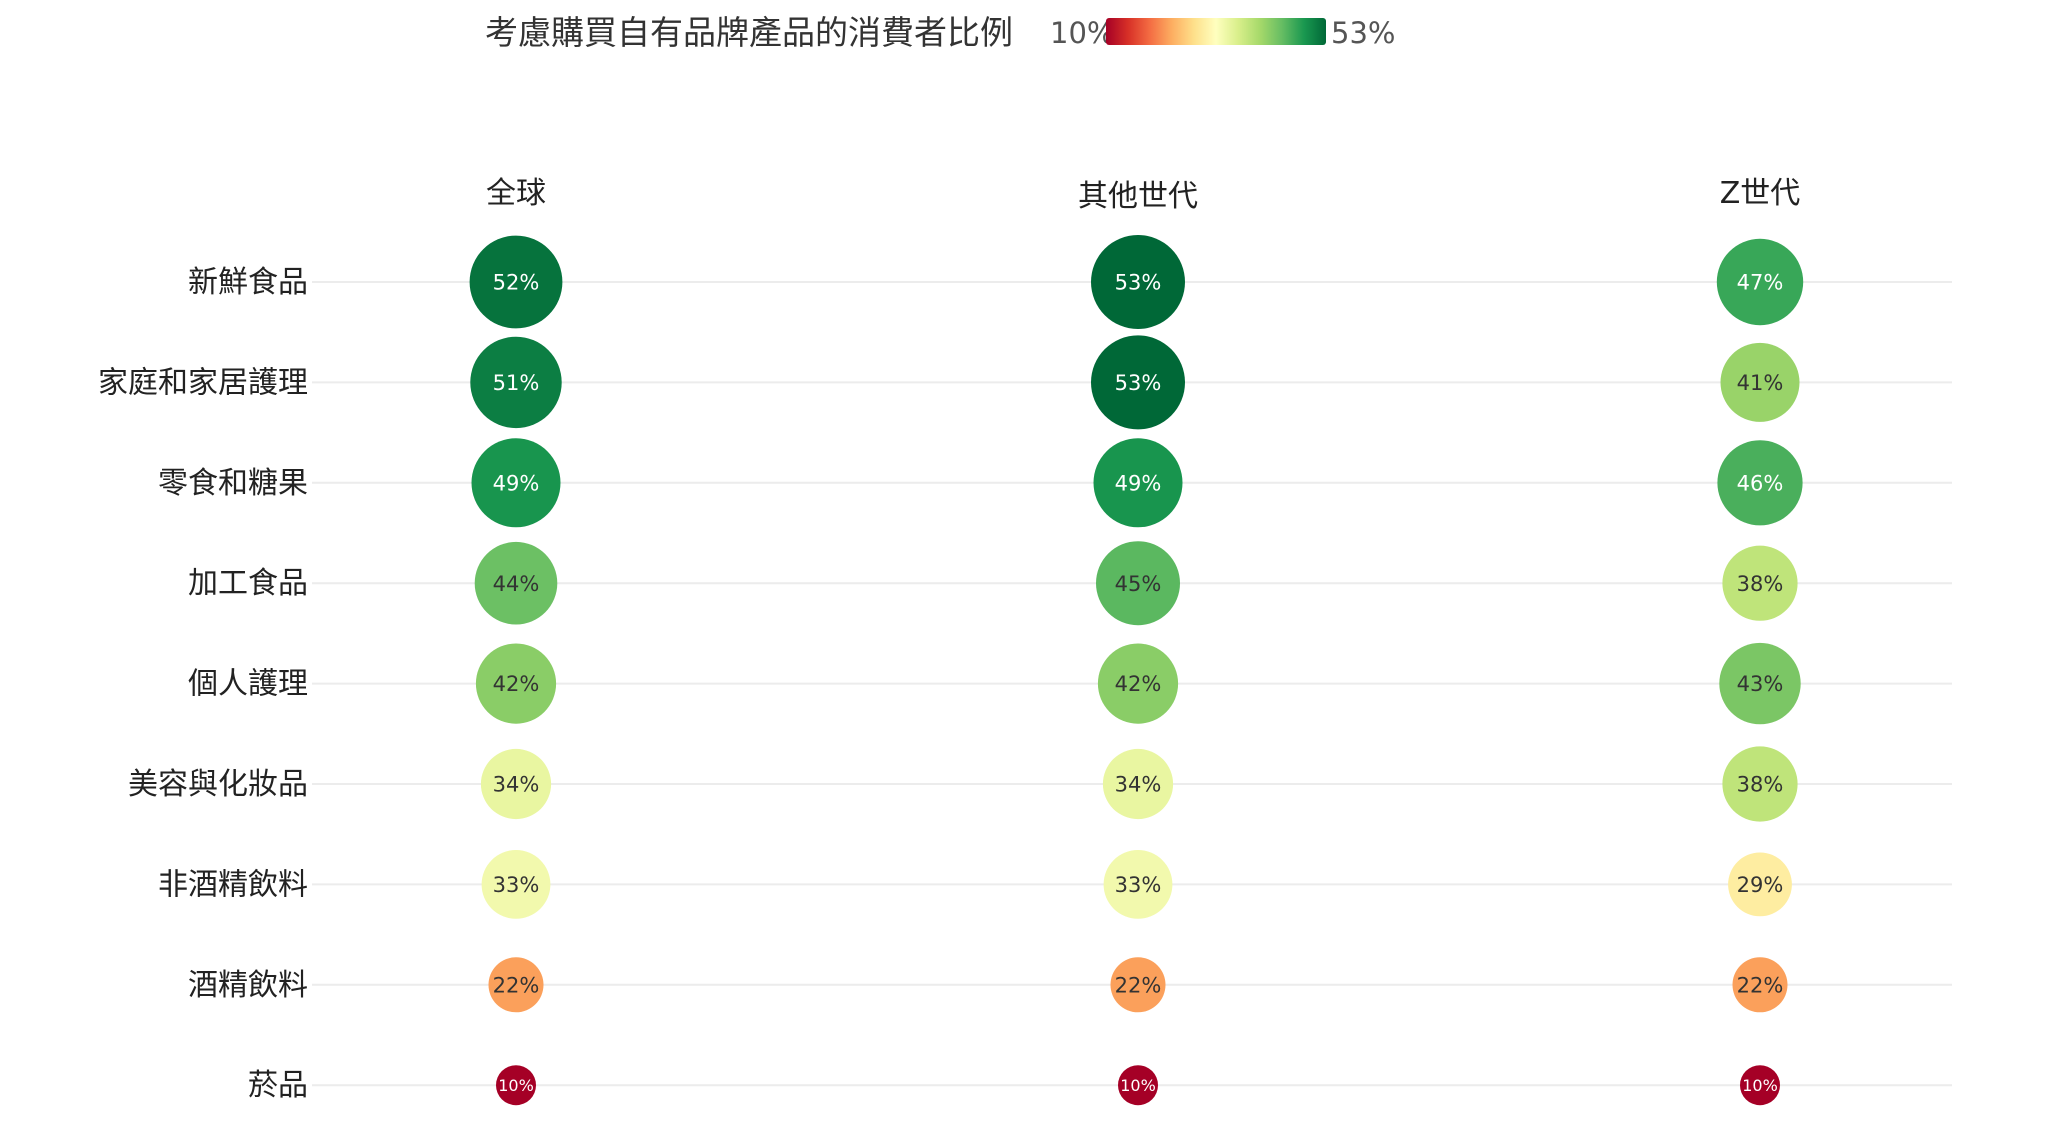  I want to click on row-label: 零食和糖果, so click(233, 483).